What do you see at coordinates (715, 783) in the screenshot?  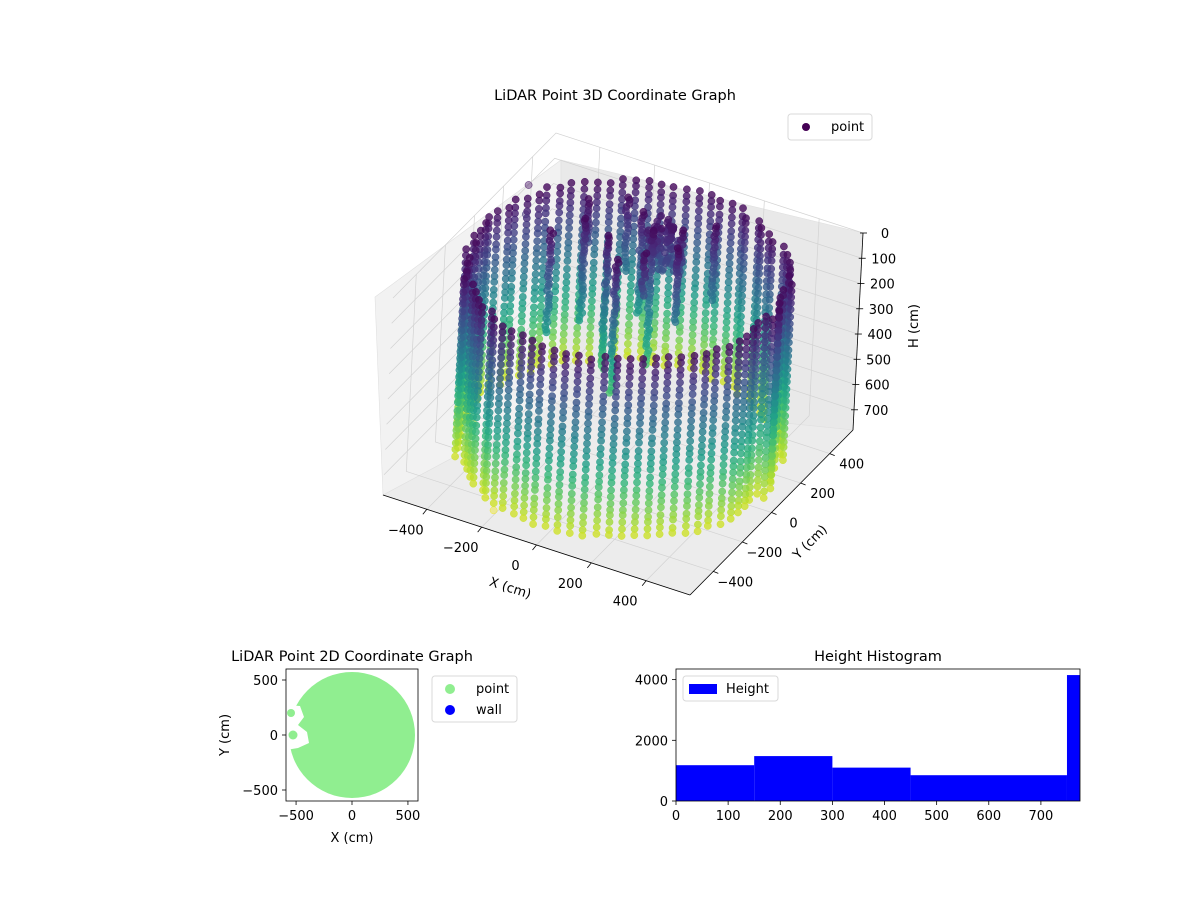 I see `histogram-bar` at bounding box center [715, 783].